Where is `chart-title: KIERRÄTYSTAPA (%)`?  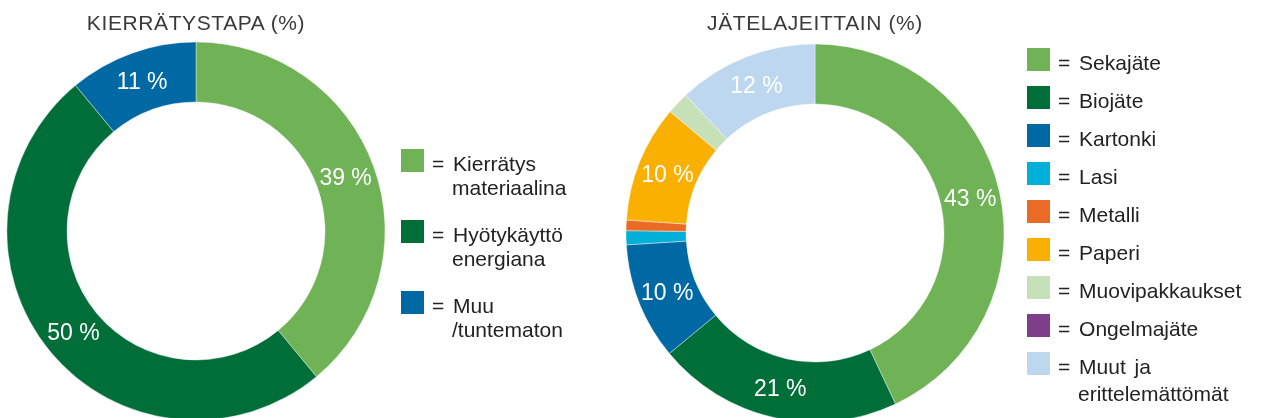
chart-title: KIERRÄTYSTAPA (%) is located at coordinates (196, 22).